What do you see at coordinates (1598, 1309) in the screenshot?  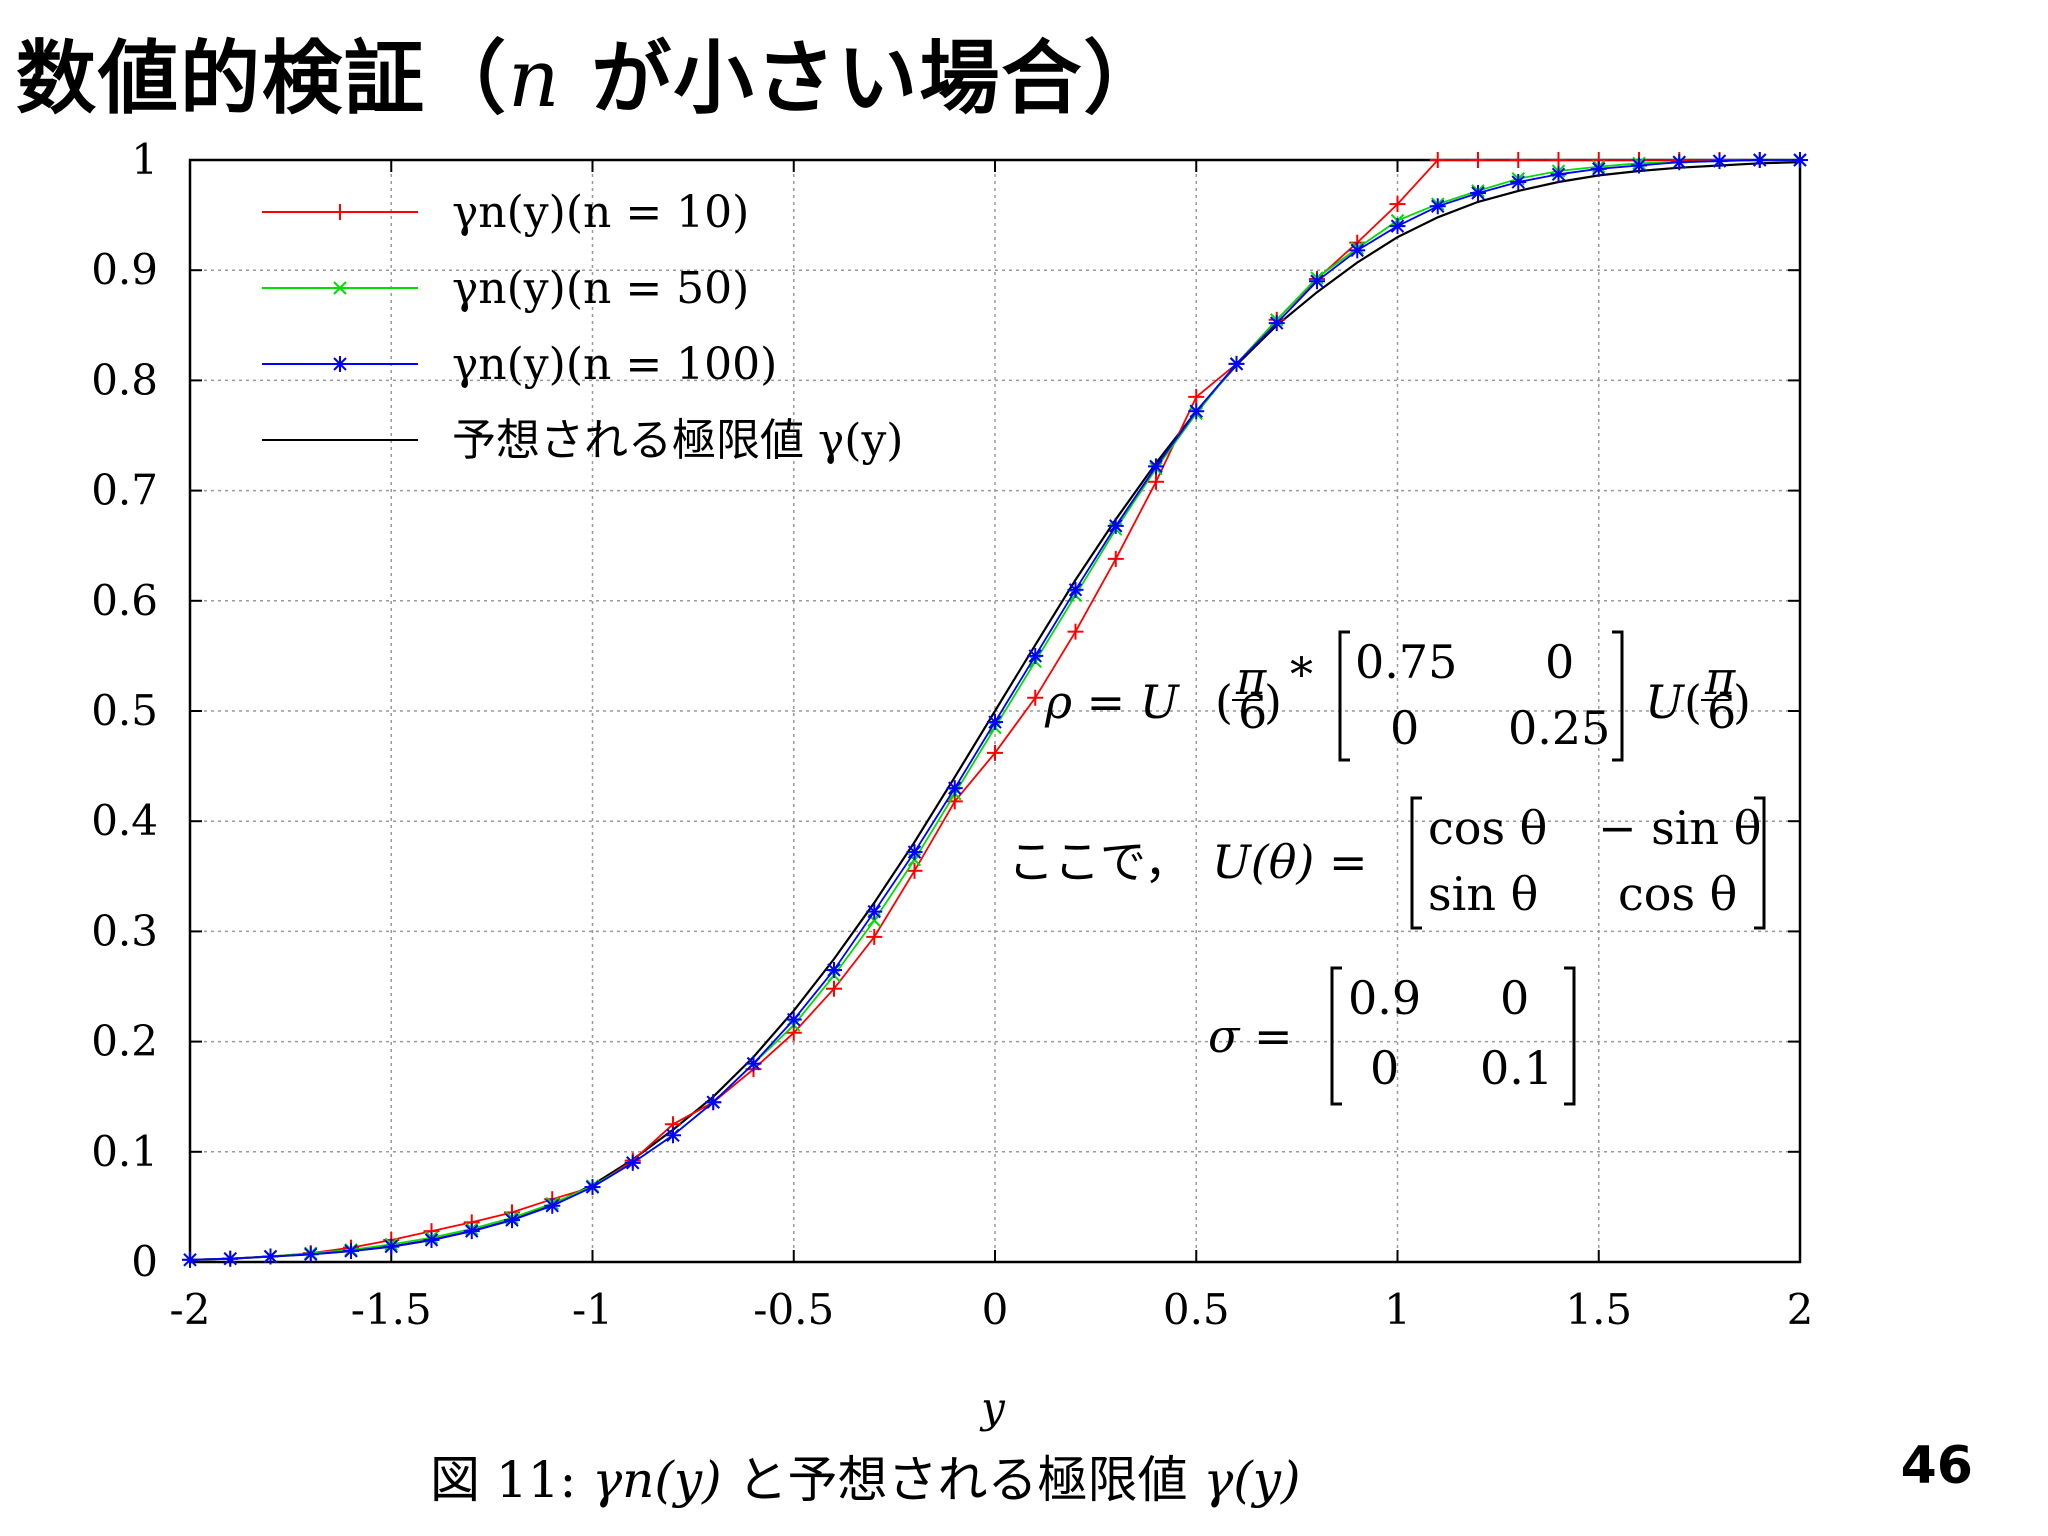 I see `x-tick-label: 1.5` at bounding box center [1598, 1309].